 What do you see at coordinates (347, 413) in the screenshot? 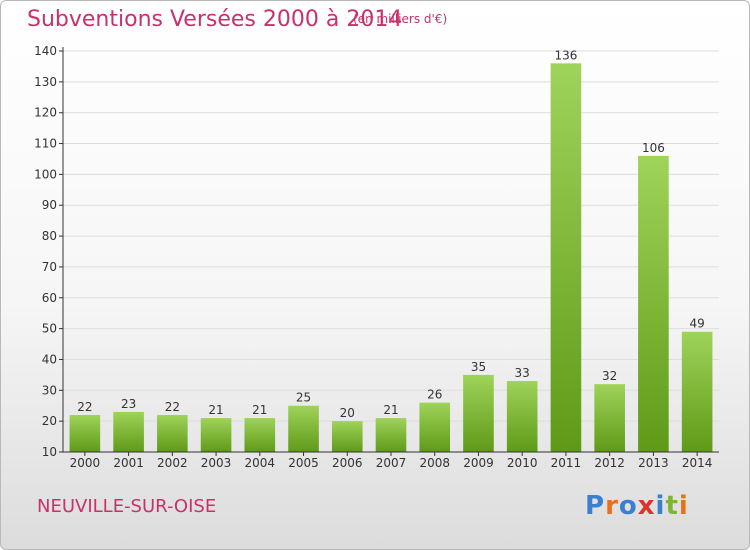
I see `data-label: 20` at bounding box center [347, 413].